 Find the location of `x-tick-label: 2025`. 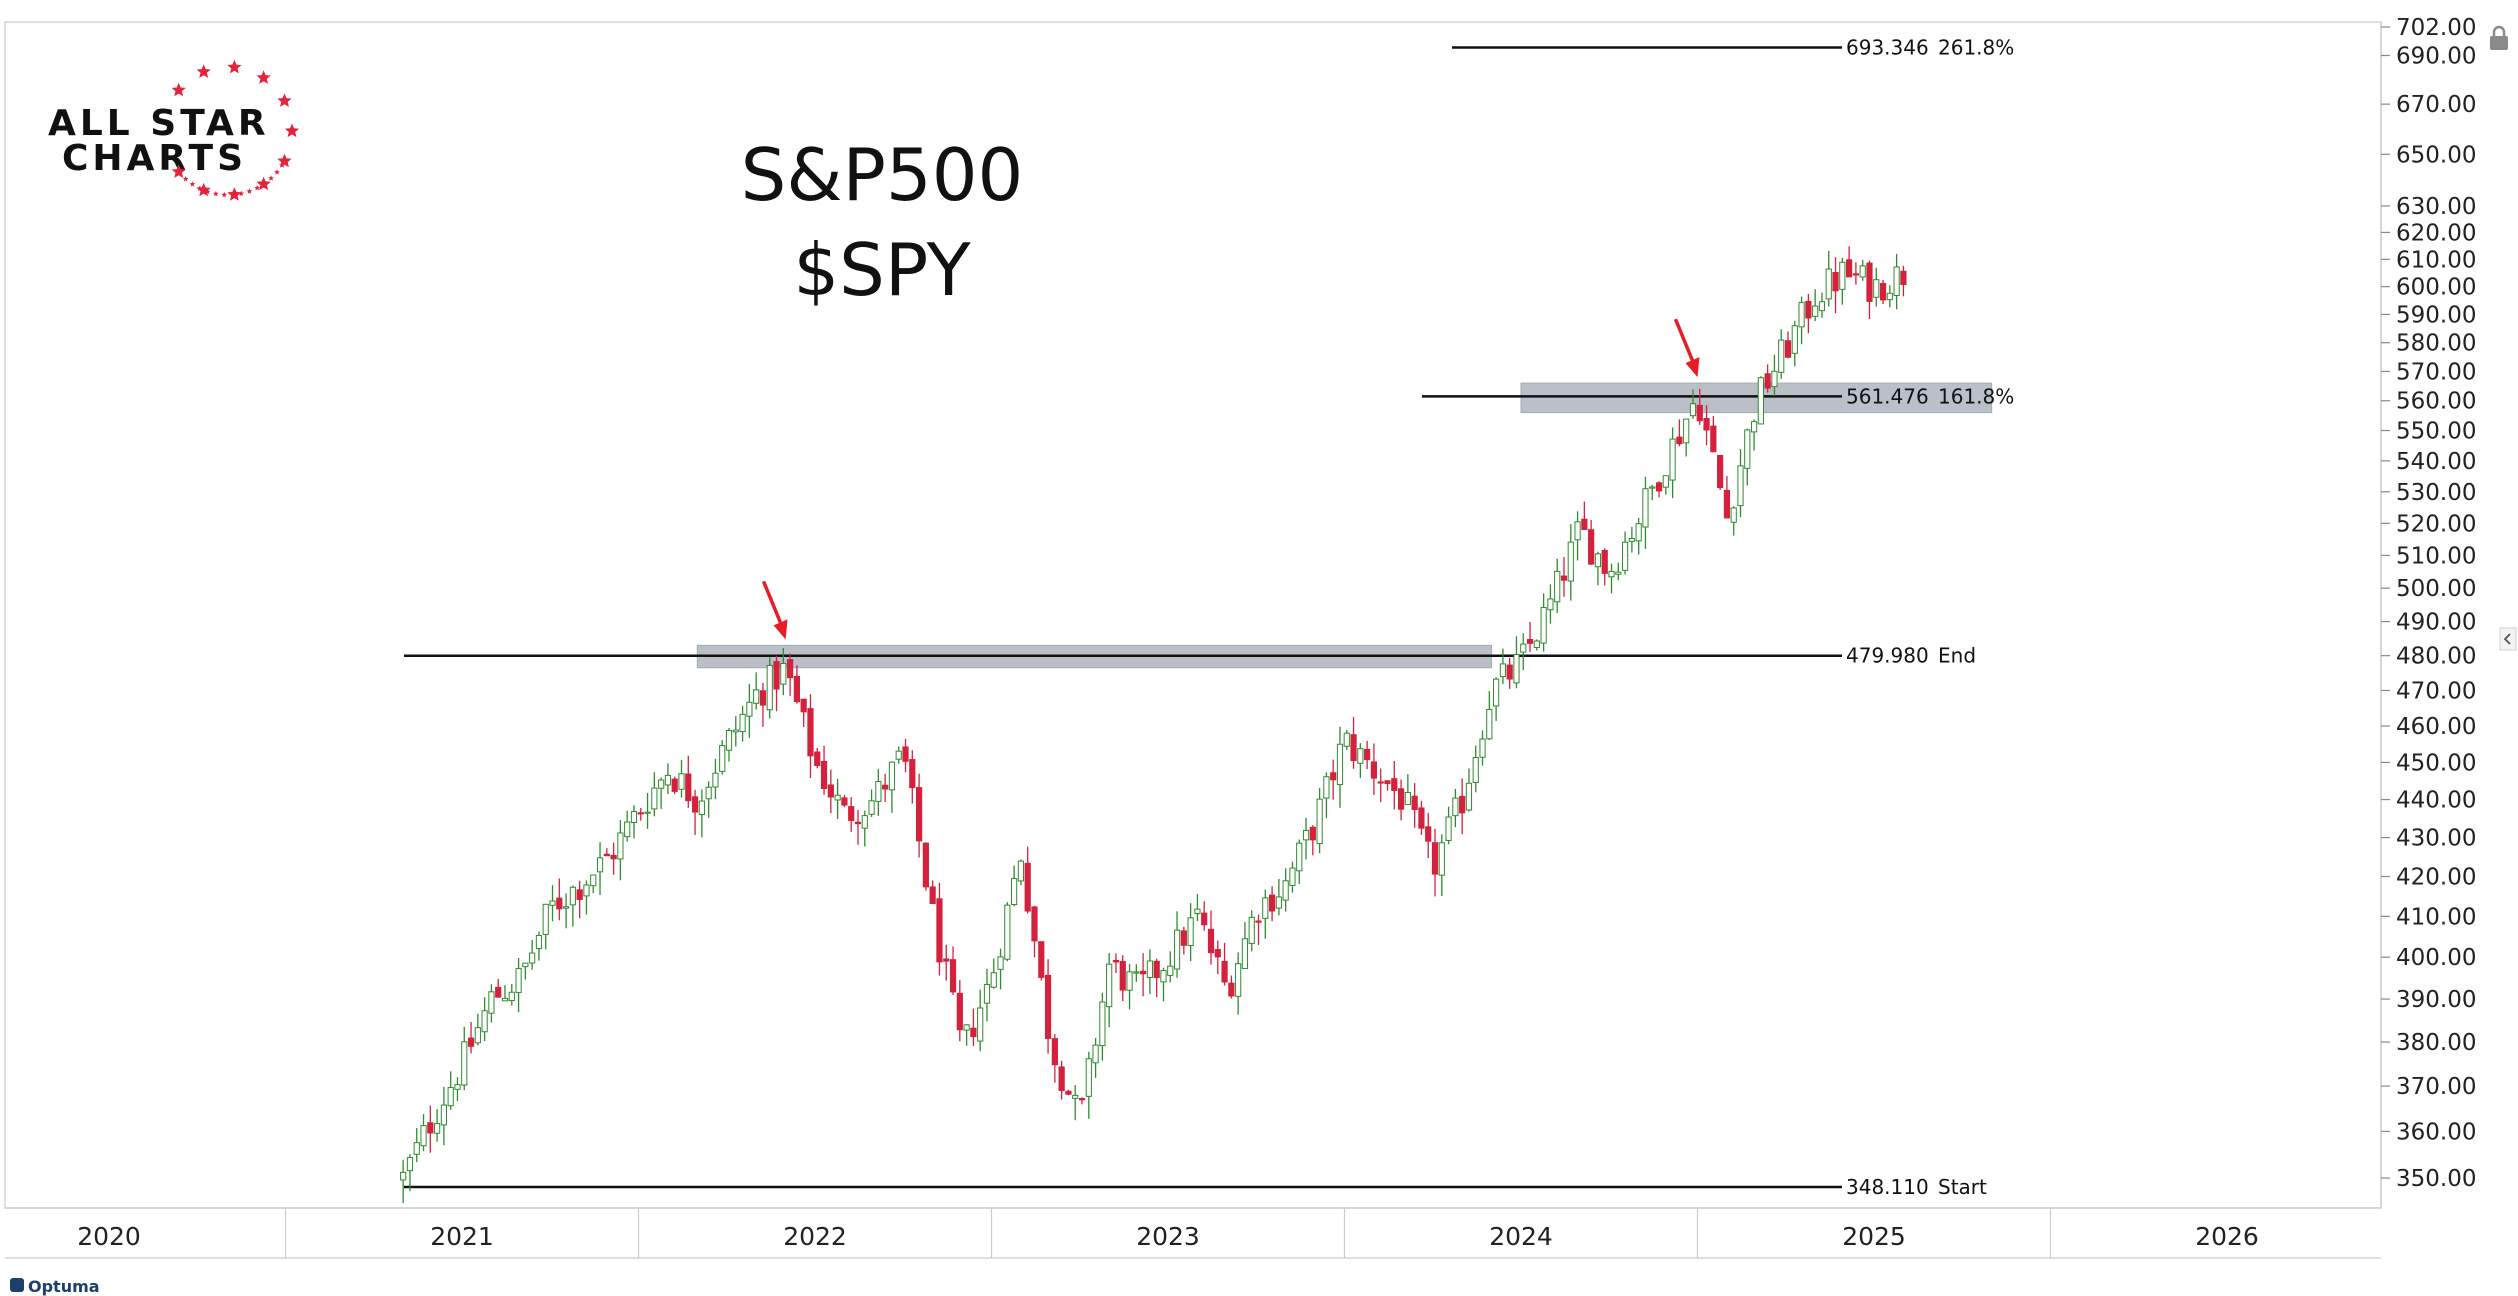

x-tick-label: 2025 is located at coordinates (1874, 1236).